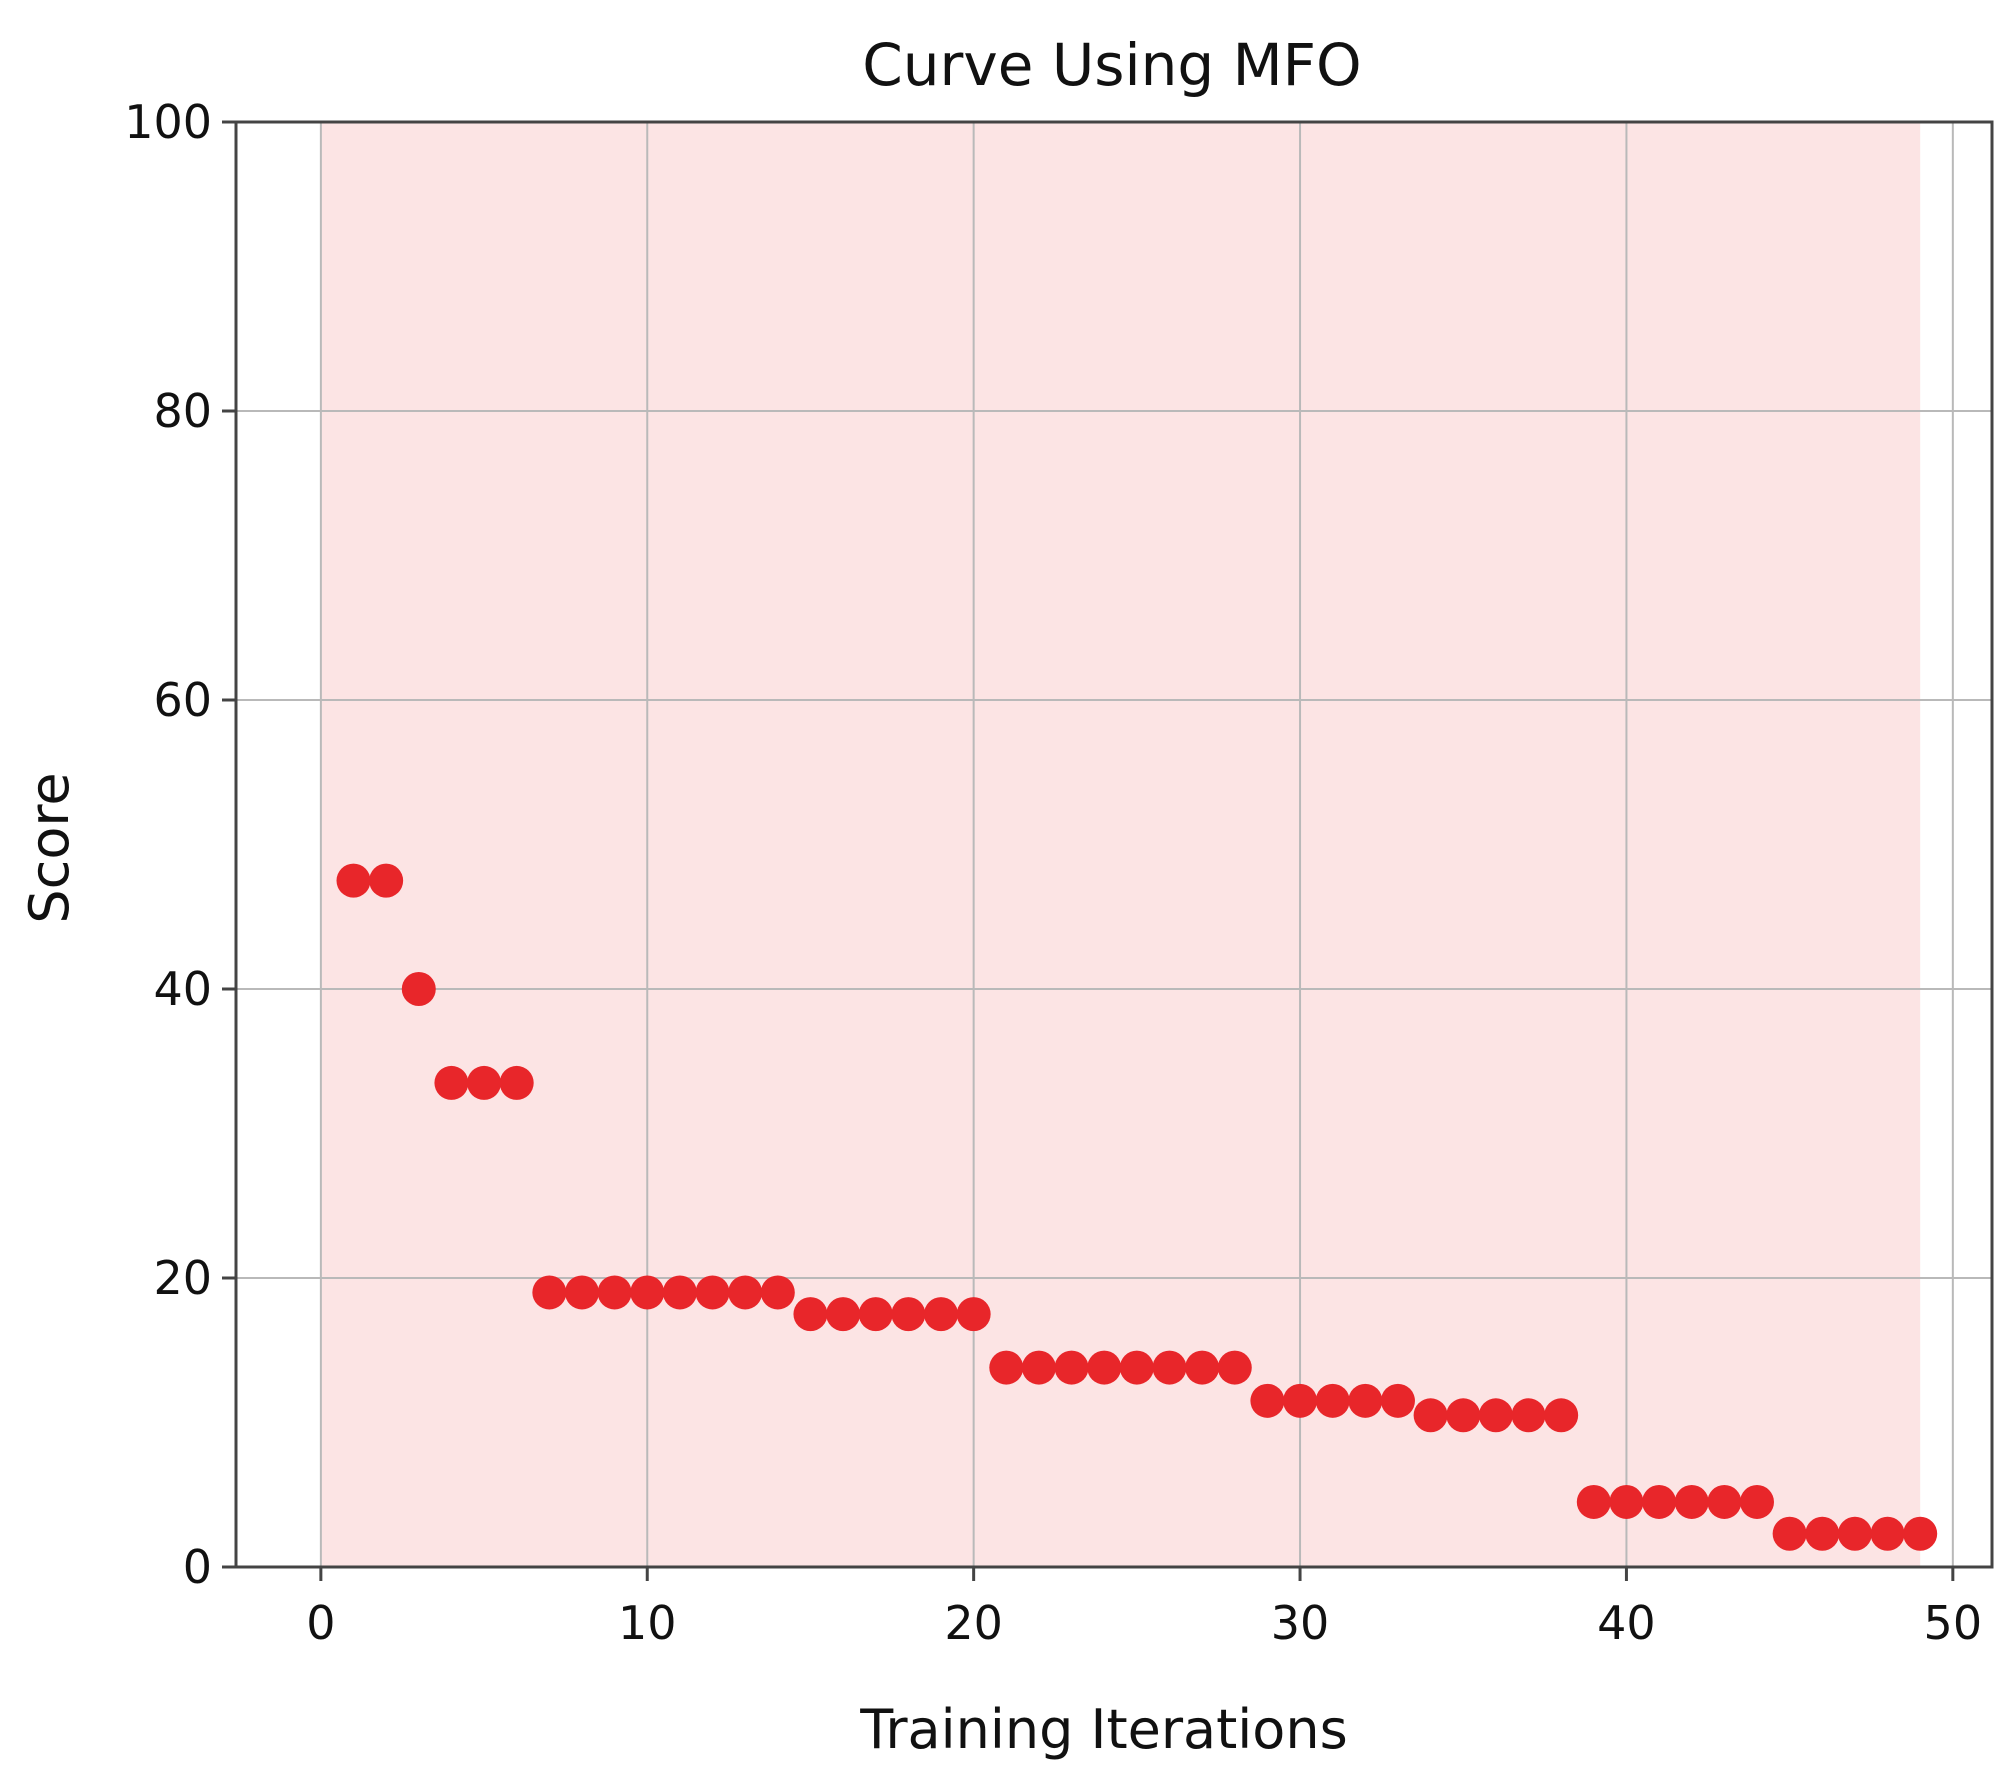  I want to click on y-tick-label: 80, so click(182, 411).